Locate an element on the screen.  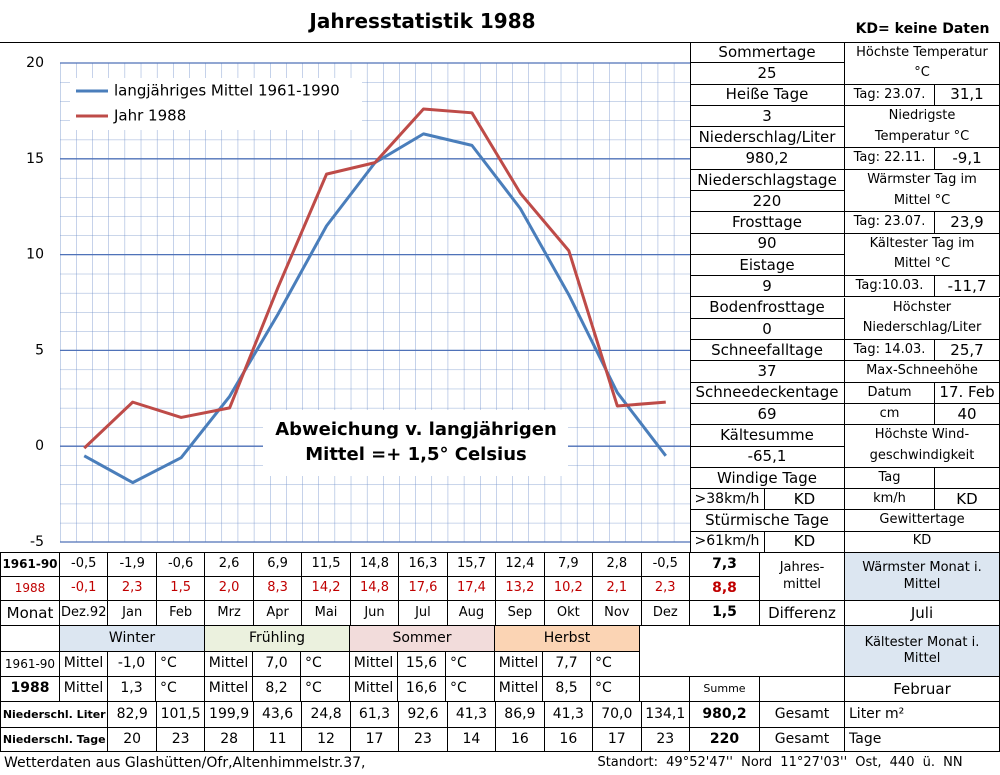
stat-right: Niedrigste Temperatur °C is located at coordinates (922, 127).